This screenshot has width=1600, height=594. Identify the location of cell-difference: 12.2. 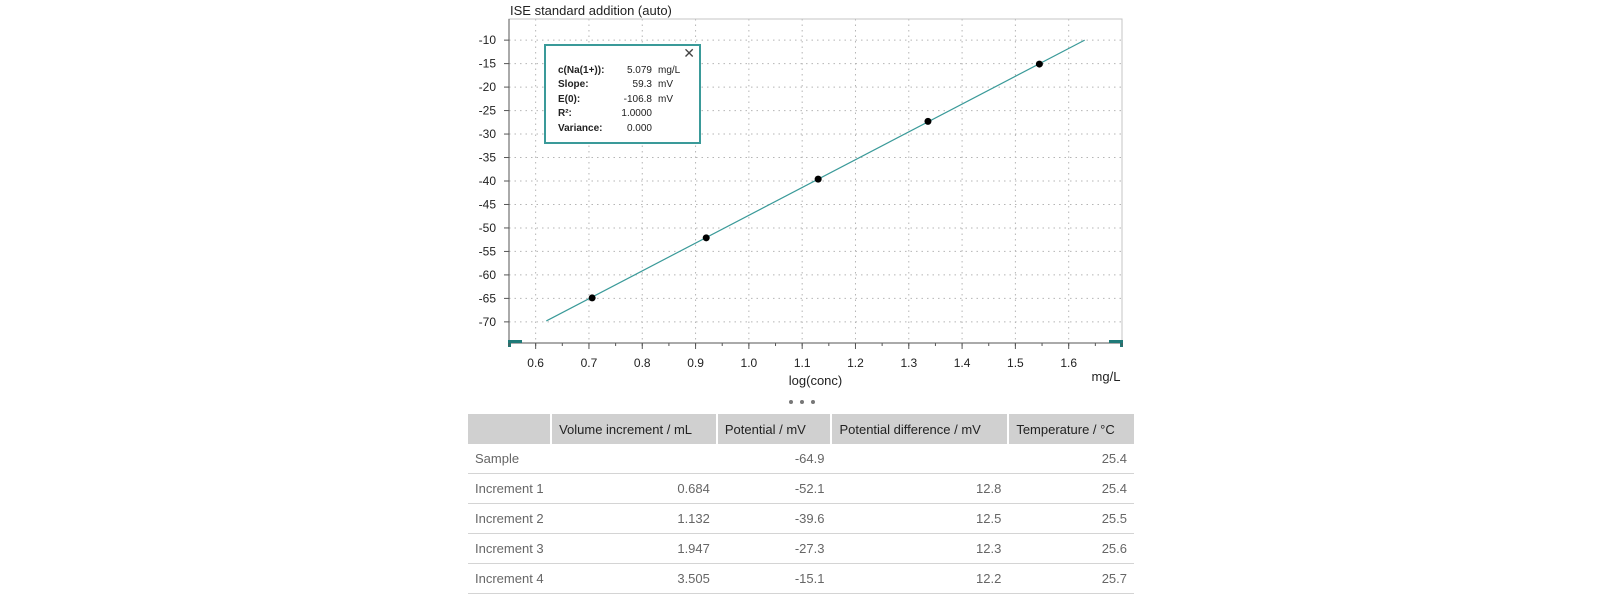
(920, 578).